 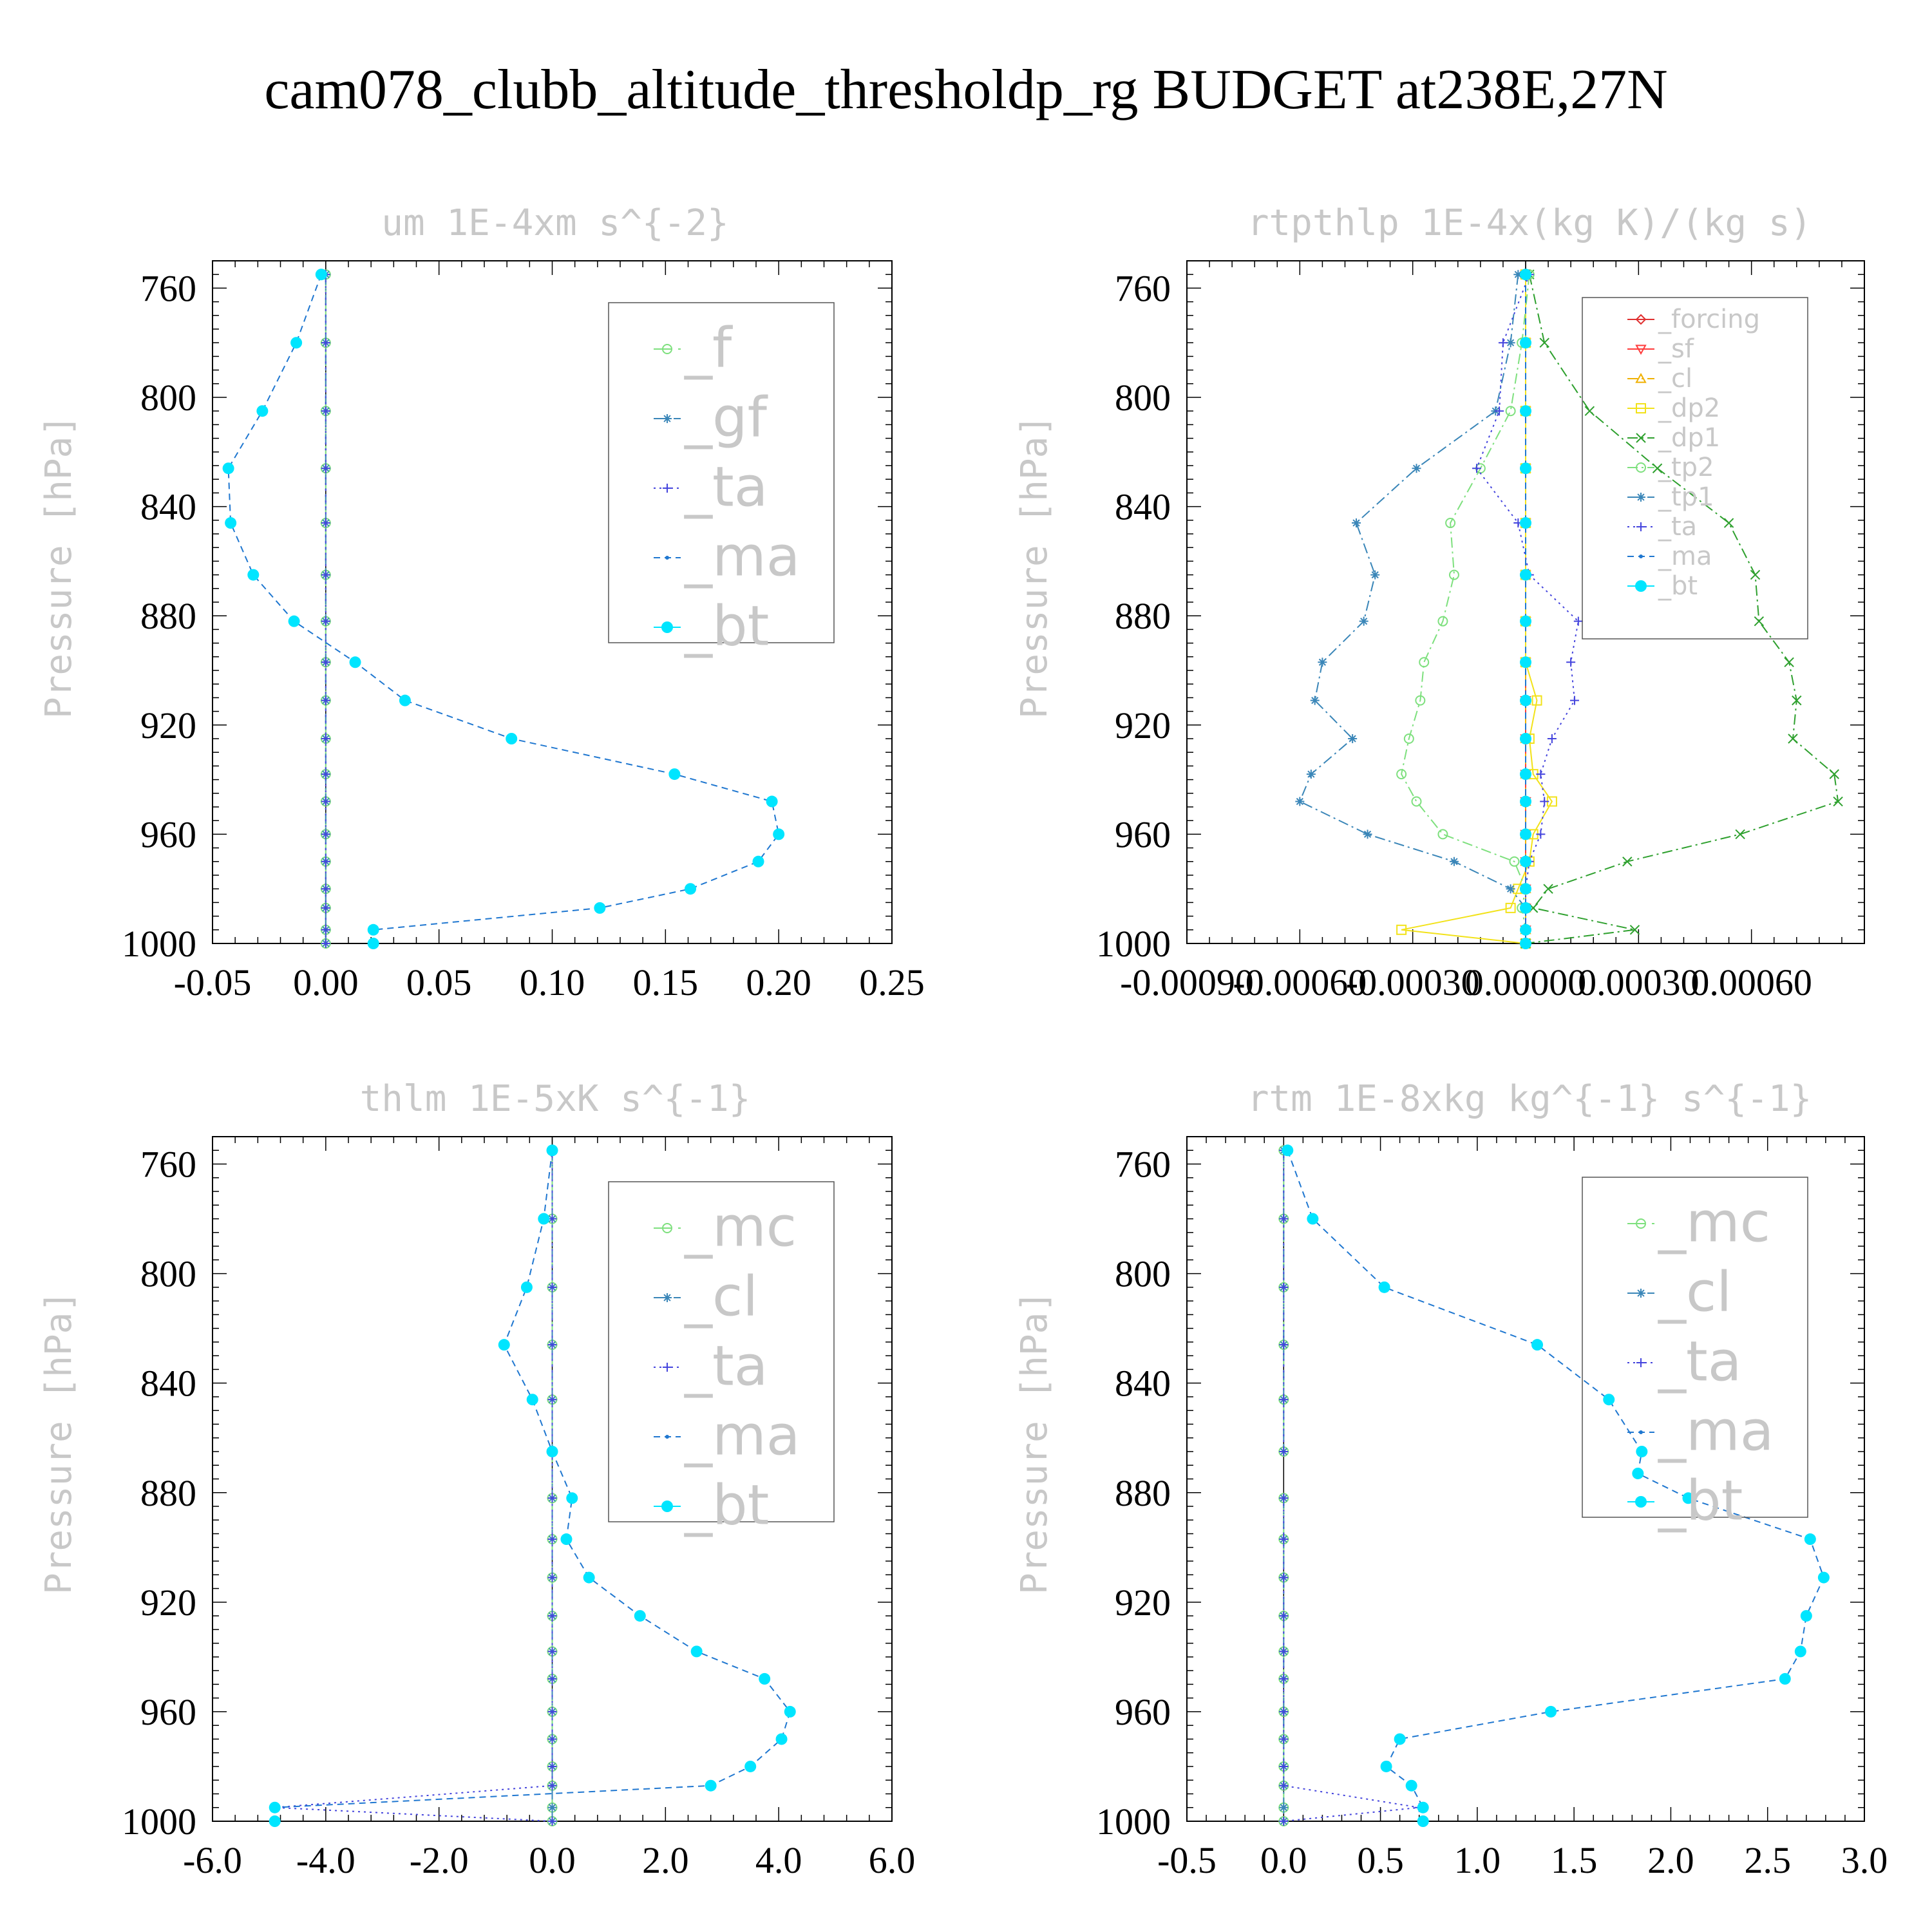 I want to click on legend-item: _gf, so click(x=711, y=418).